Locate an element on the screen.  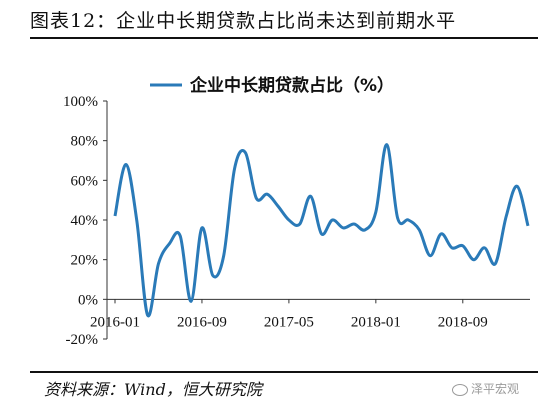
y-tick-label: 40% is located at coordinates (85, 221).